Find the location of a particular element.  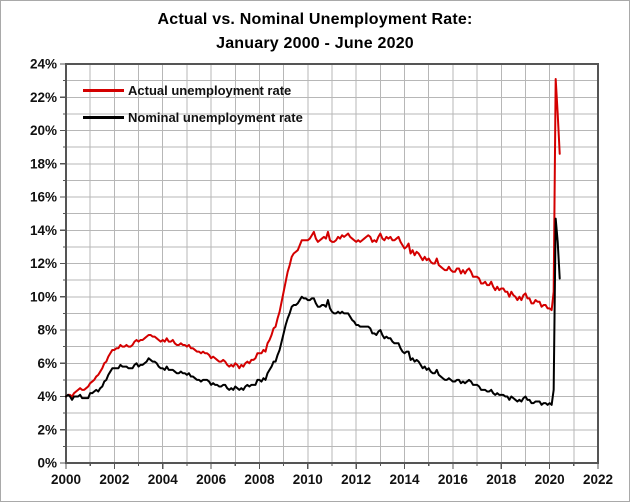

y-axis-tick-label: 4% is located at coordinates (47, 396).